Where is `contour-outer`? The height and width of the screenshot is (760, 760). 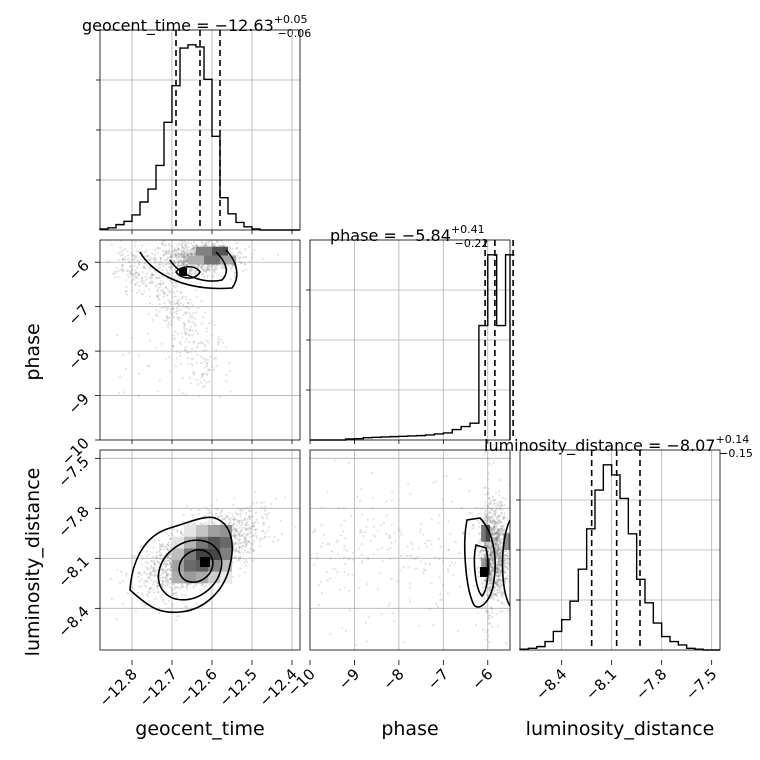
contour-outer is located at coordinates (188, 269).